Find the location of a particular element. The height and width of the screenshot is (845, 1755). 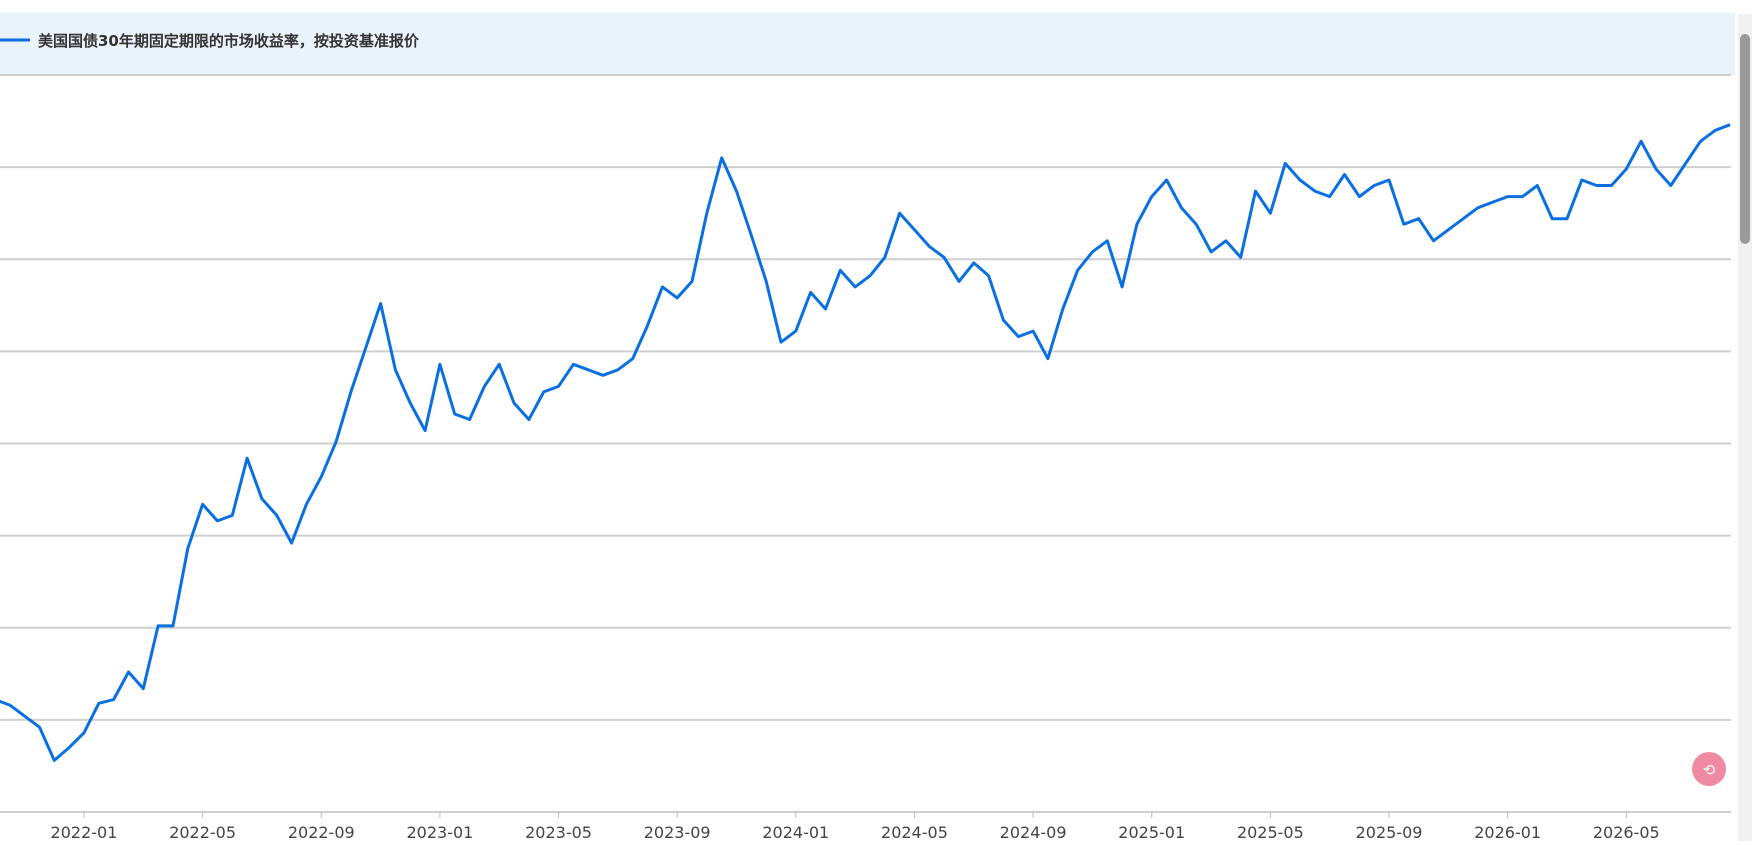

x-tick-label: 2022-05 is located at coordinates (202, 832).